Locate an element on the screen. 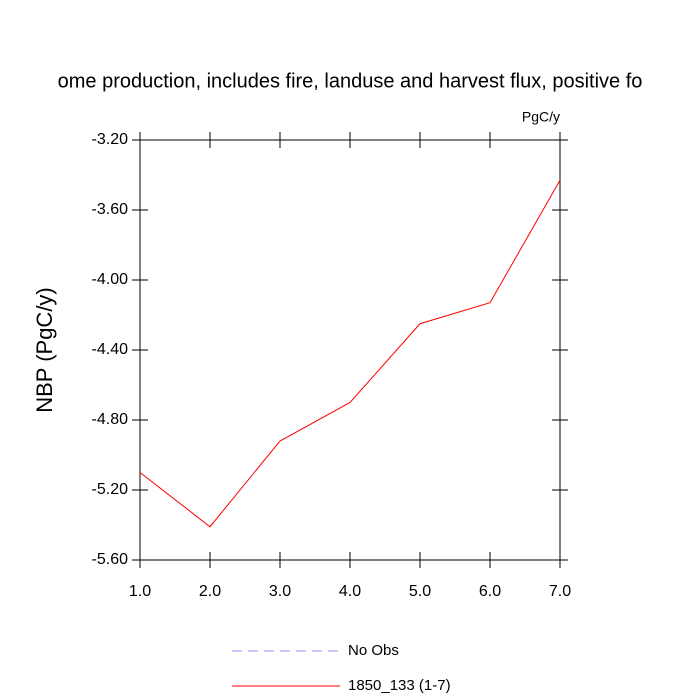 The image size is (700, 700). y-tick-label: -4.80 is located at coordinates (110, 419).